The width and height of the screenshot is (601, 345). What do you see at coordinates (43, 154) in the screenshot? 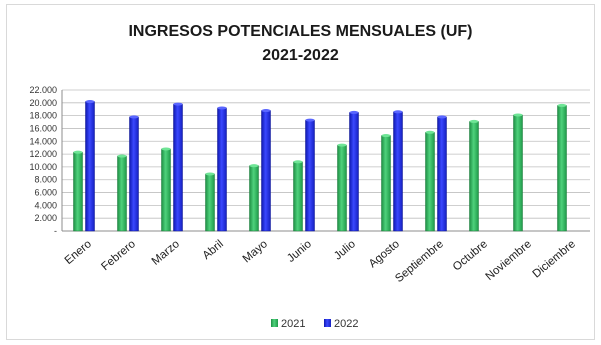
I see `y-tick-label: 12.000` at bounding box center [43, 154].